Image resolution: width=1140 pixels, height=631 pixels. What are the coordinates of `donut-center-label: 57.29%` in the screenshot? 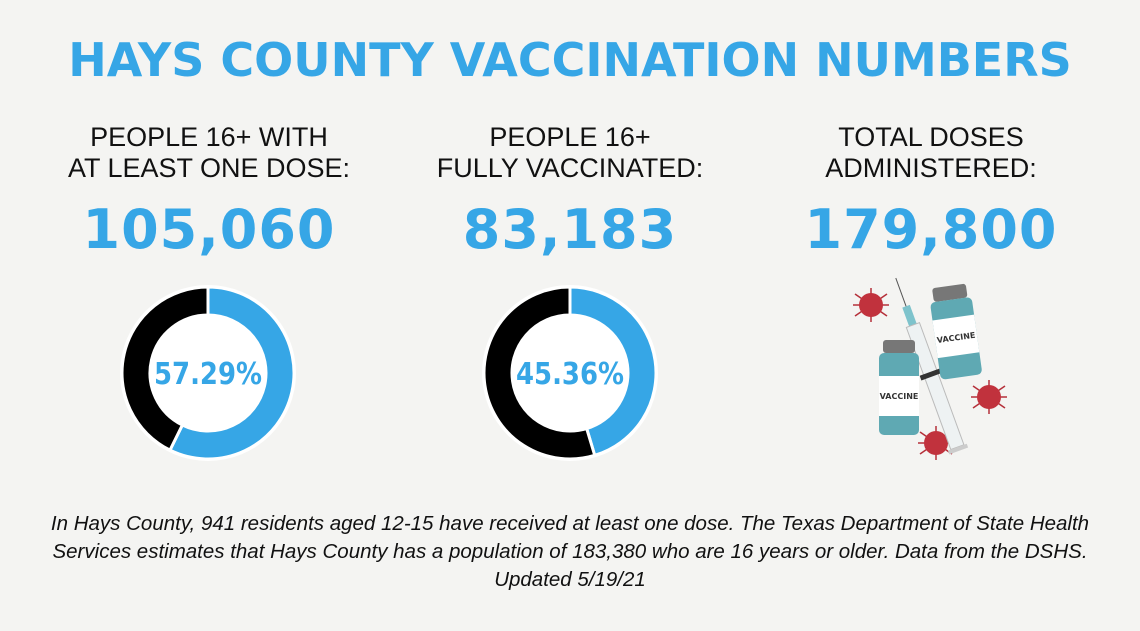 It's located at (208, 374).